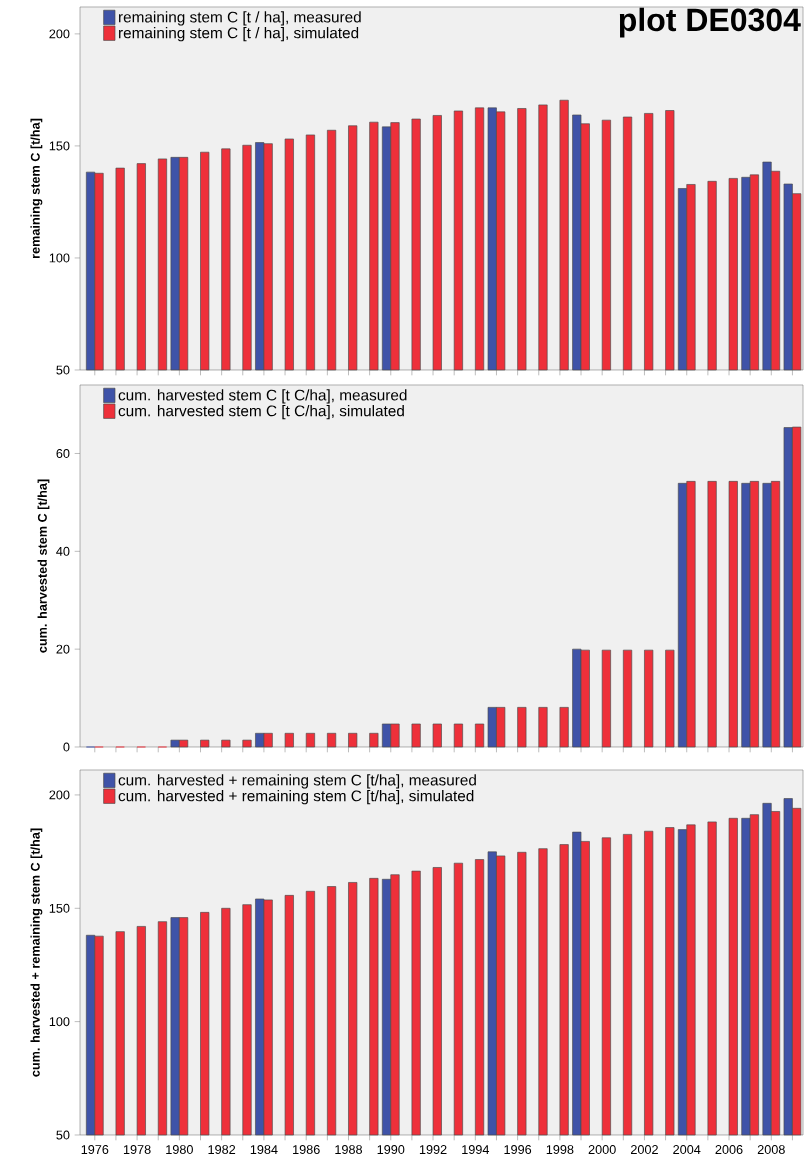 This screenshot has height=1161, width=805. Describe the element at coordinates (771, 1150) in the screenshot. I see `x-tick-label: 2008` at that location.